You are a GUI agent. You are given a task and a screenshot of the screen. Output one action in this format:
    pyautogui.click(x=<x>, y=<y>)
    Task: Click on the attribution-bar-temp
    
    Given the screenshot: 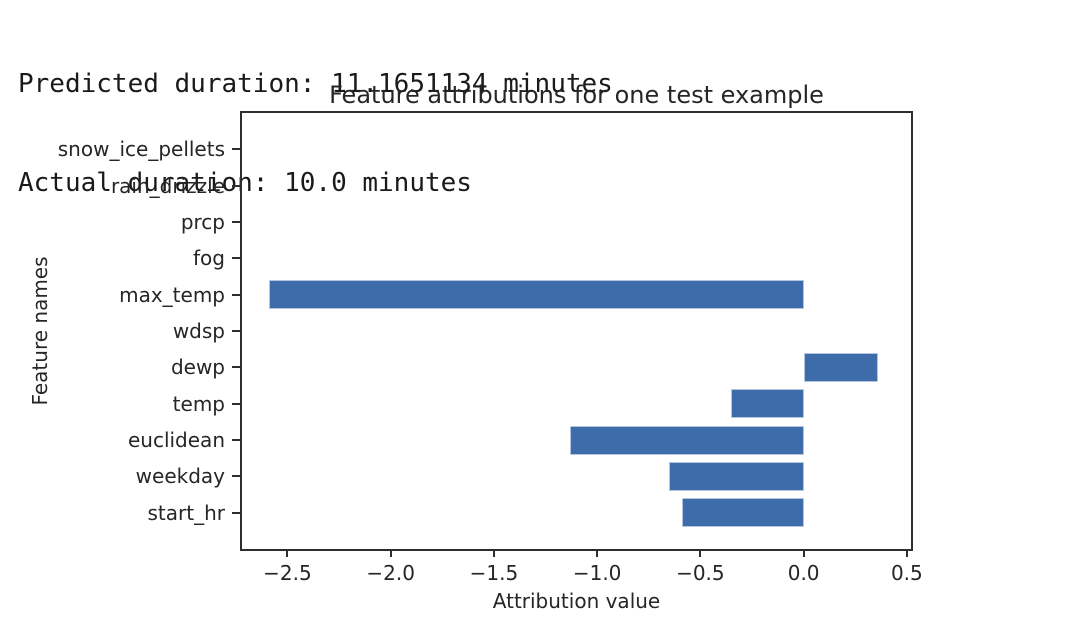 What is the action you would take?
    pyautogui.click(x=767, y=404)
    